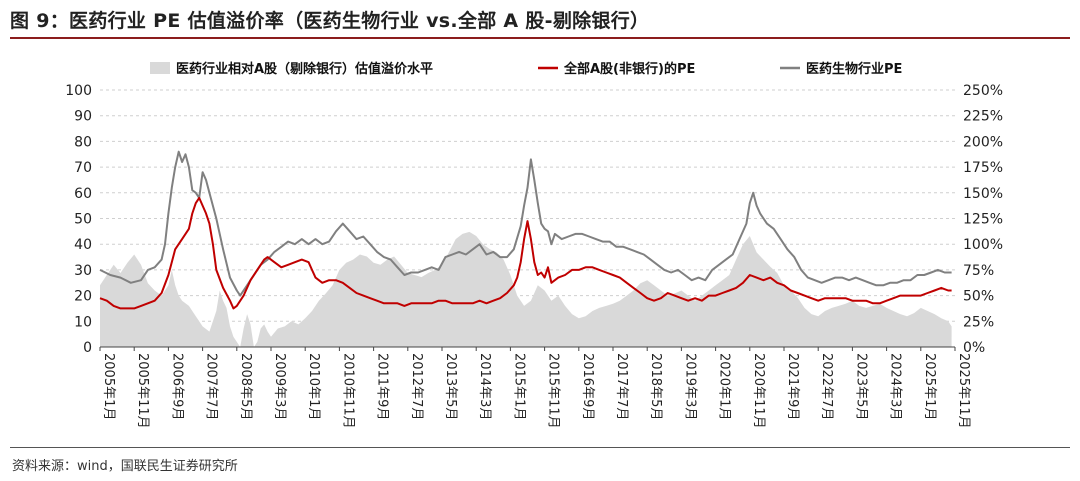  Describe the element at coordinates (963, 391) in the screenshot. I see `x-tick-label: 2025年11月` at that location.